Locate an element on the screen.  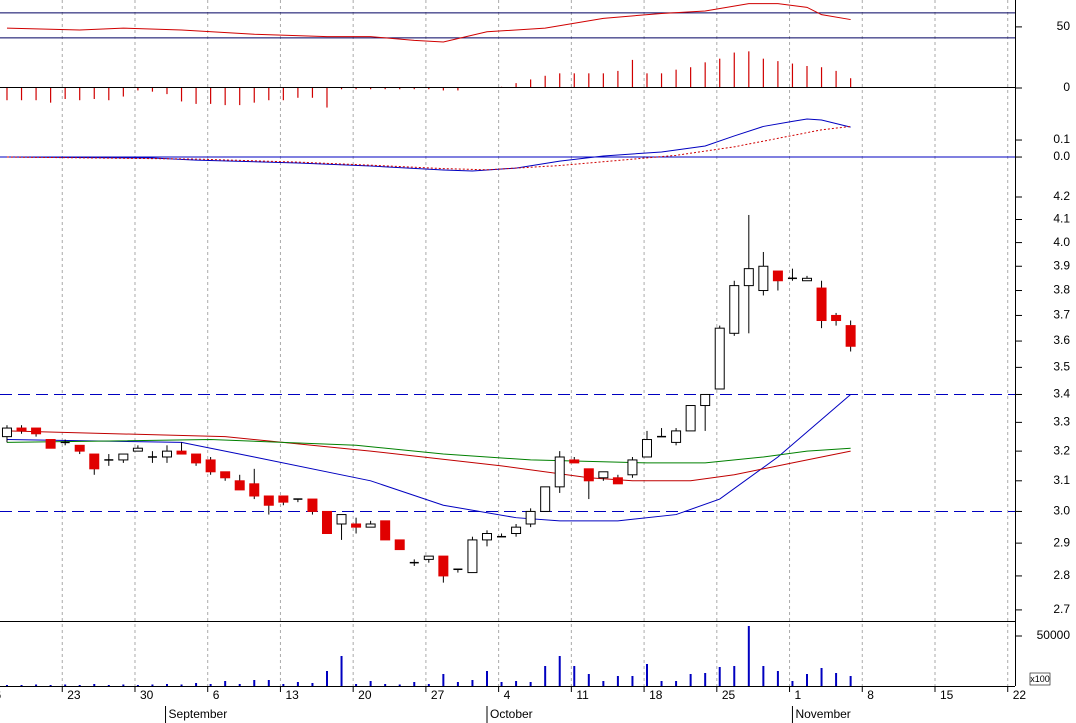
y-tick-label: 0.1 is located at coordinates (1061, 139).